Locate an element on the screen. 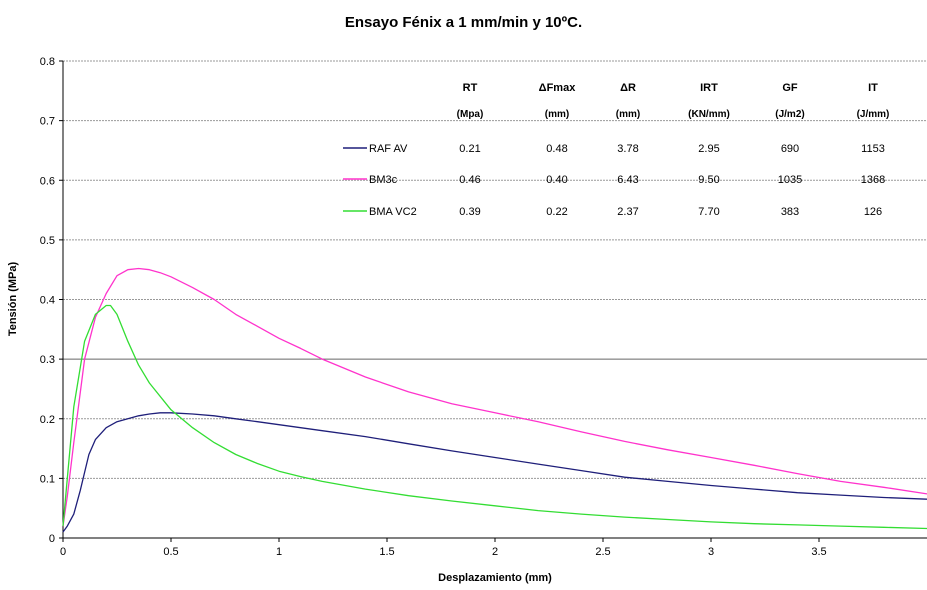 The image size is (927, 590). legend-label: BMA VC2 is located at coordinates (393, 212).